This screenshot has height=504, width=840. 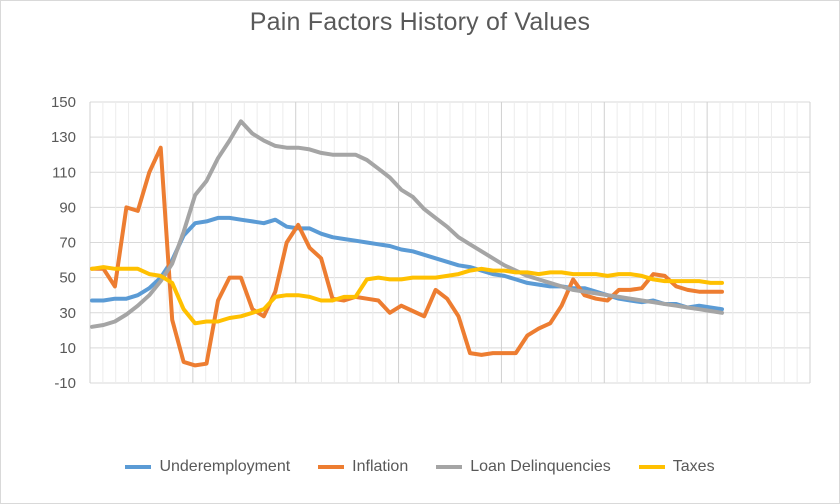 I want to click on y-axis: -10 10 30 50 70 90 110 130 150, so click(x=63, y=243).